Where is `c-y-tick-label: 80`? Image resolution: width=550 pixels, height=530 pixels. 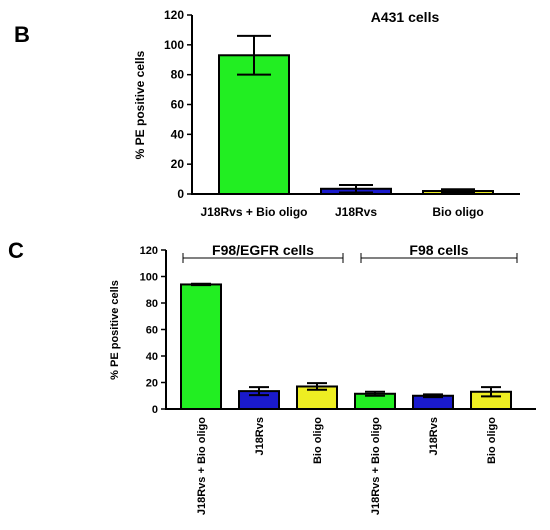 c-y-tick-label: 80 is located at coordinates (152, 304).